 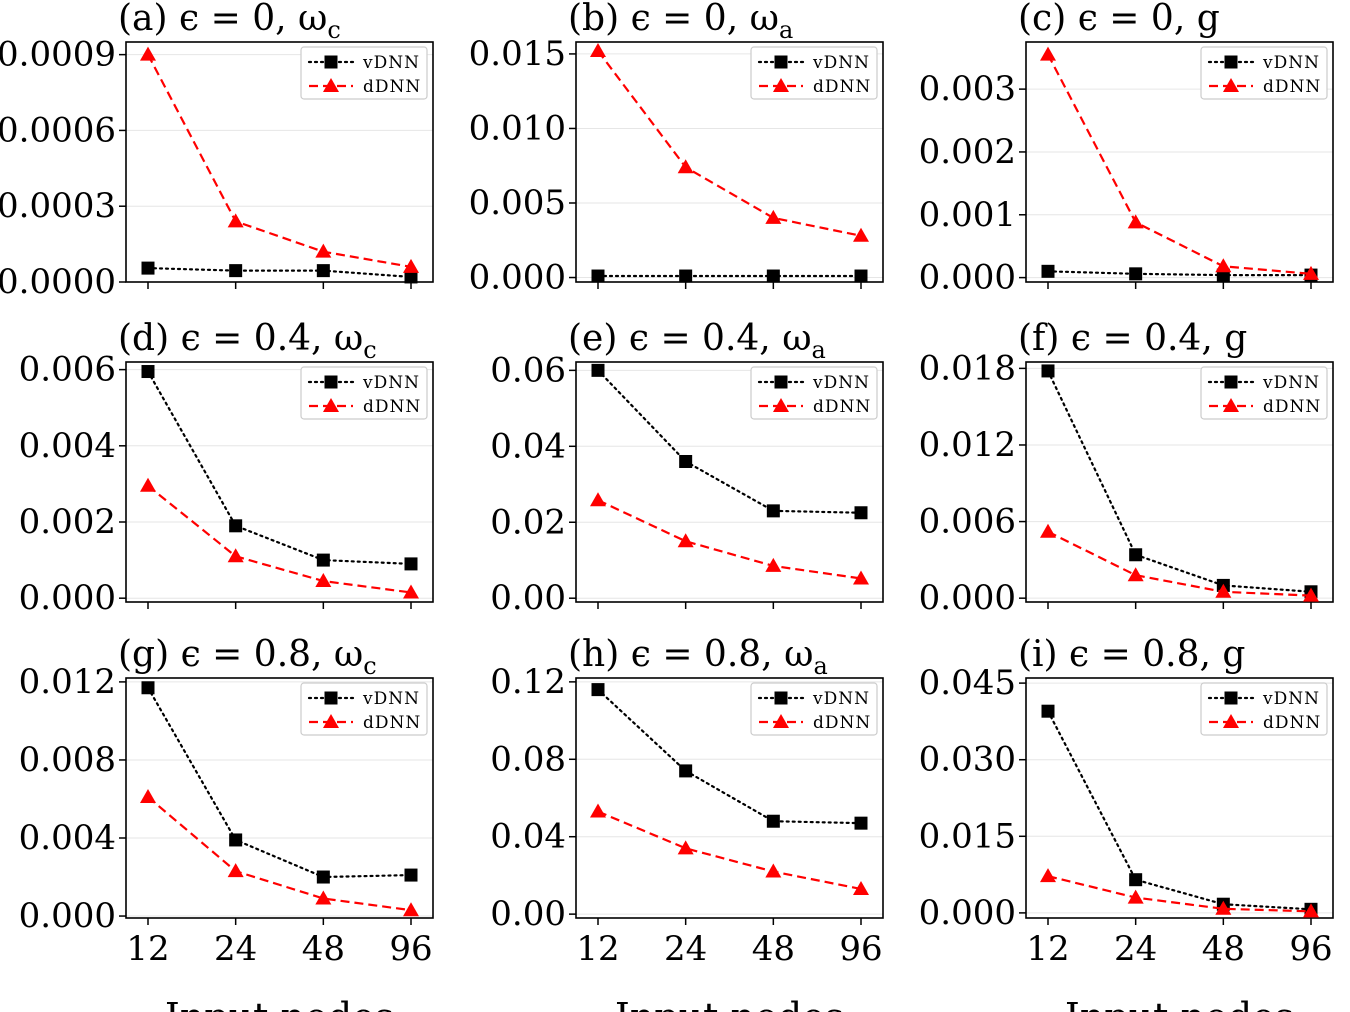 I want to click on y-tick-label: 0.045, so click(x=967, y=683).